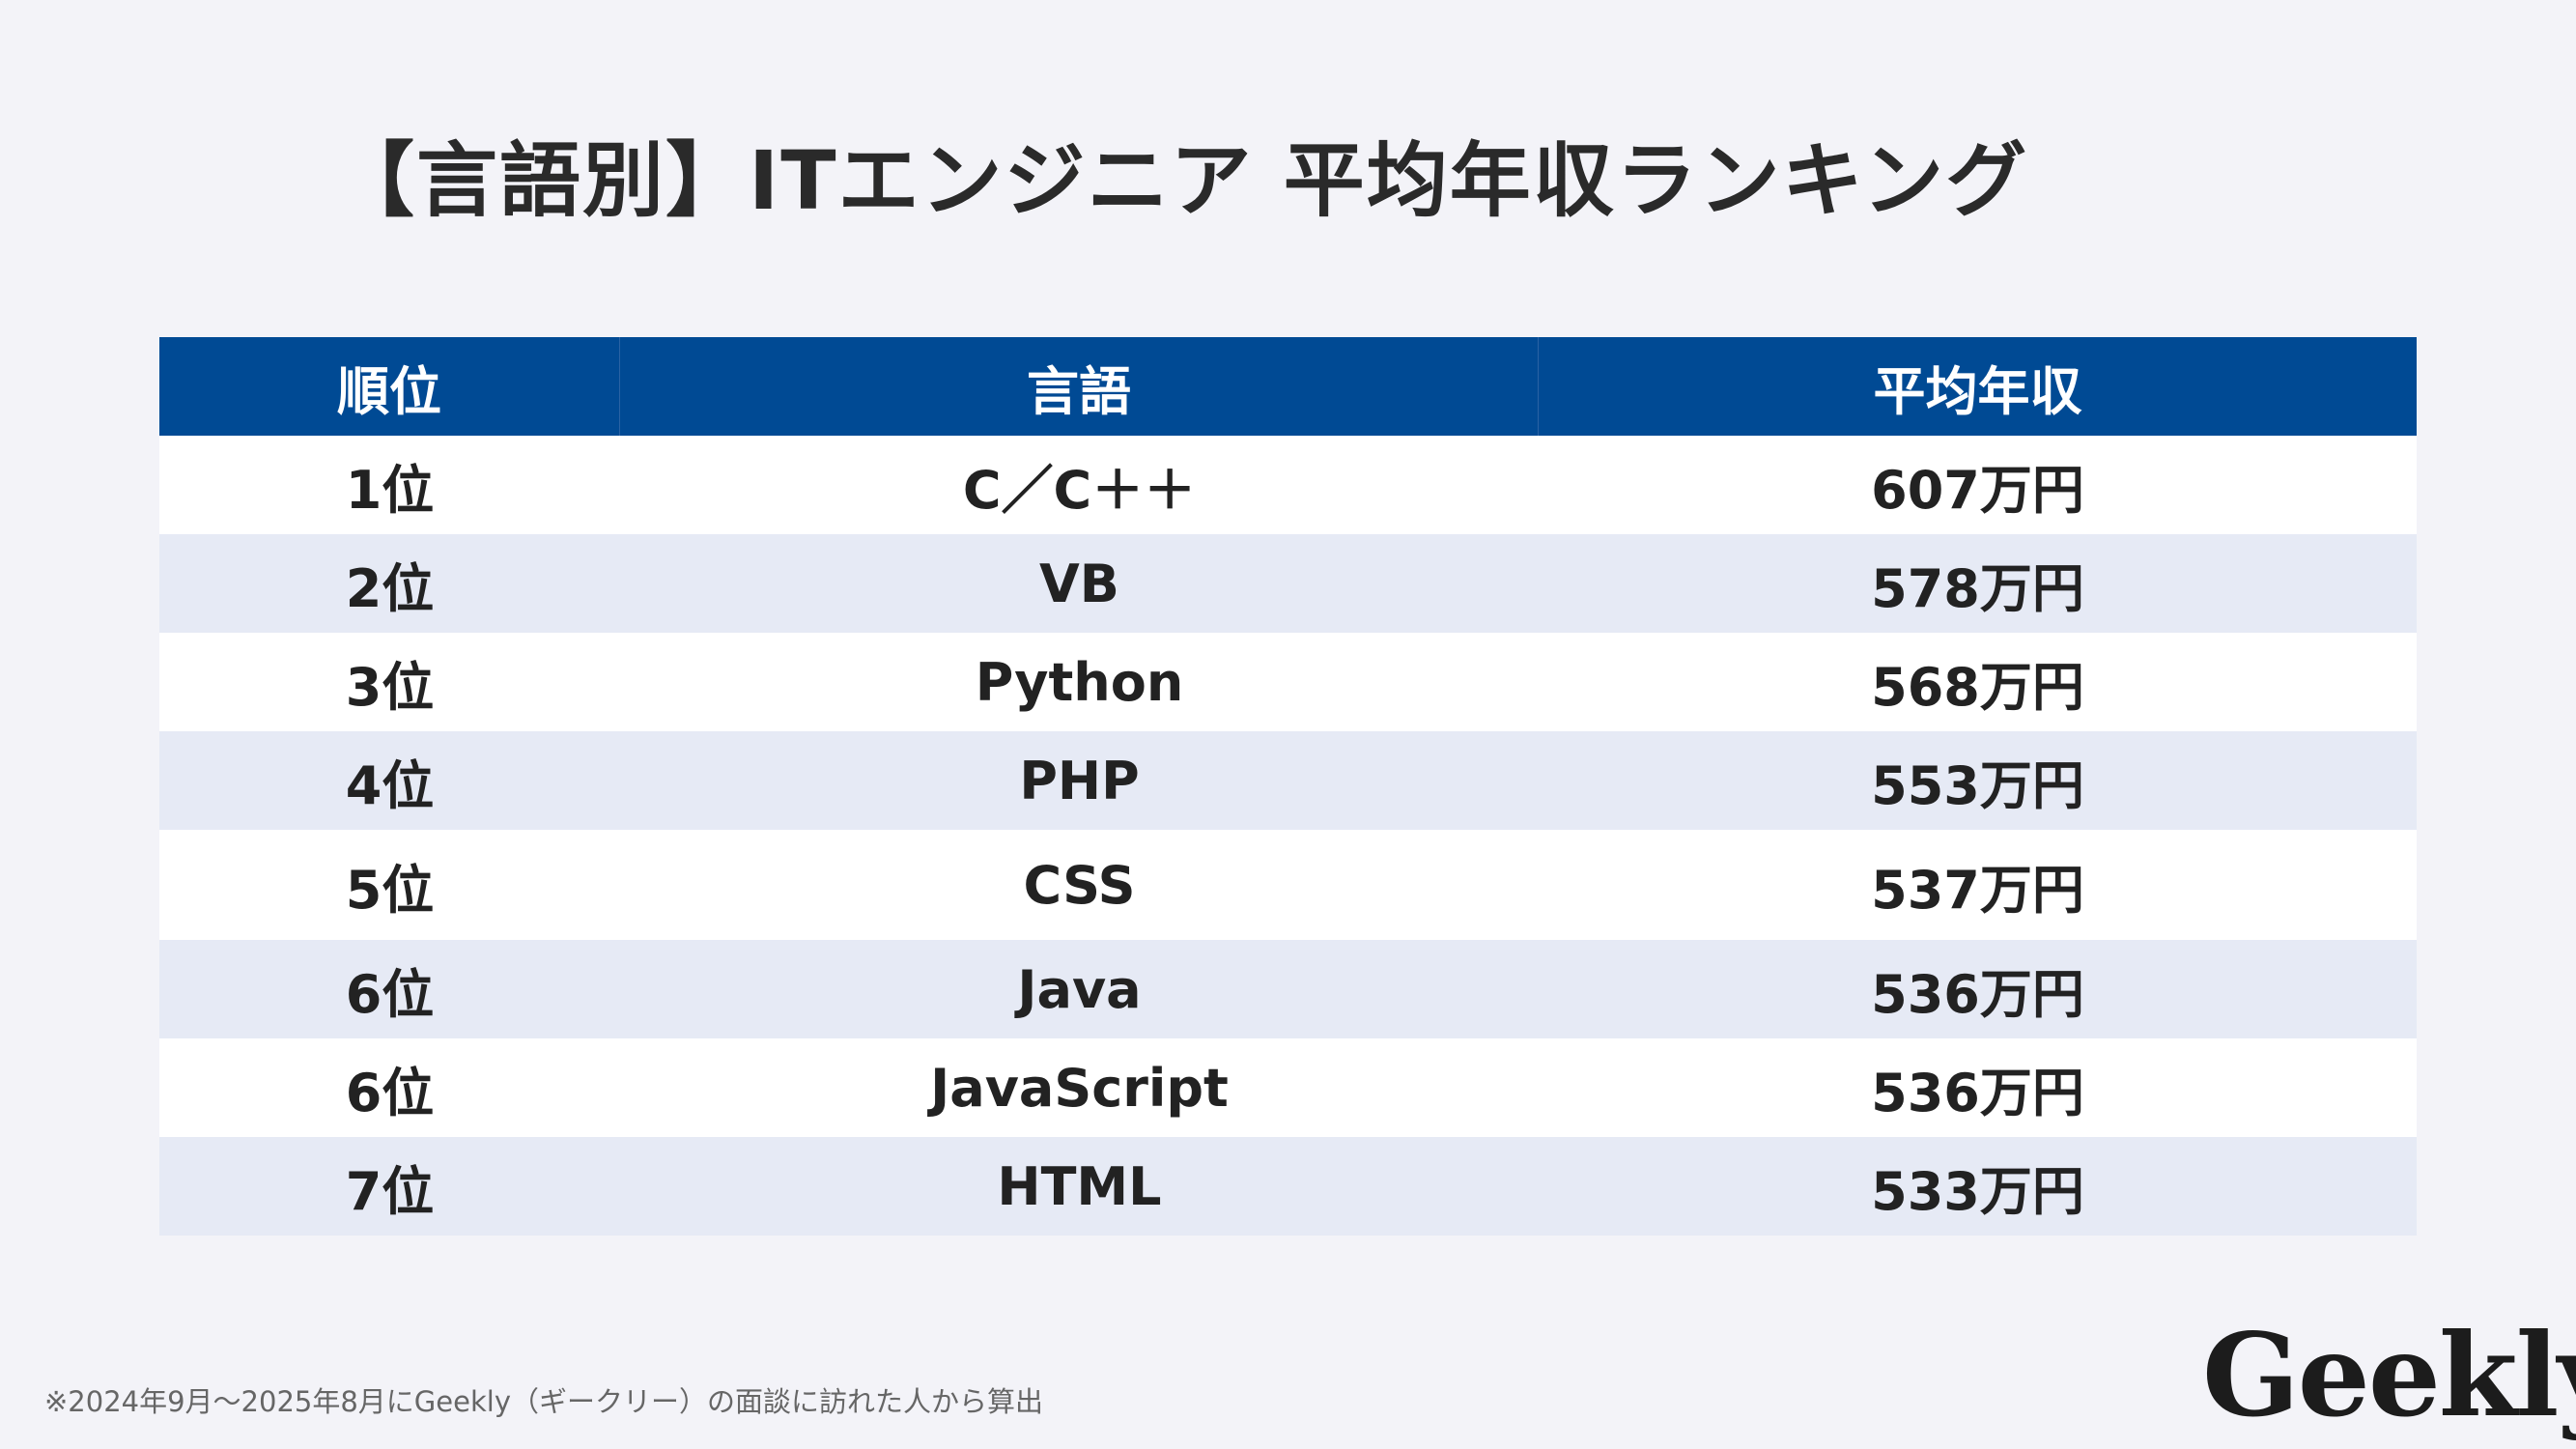  Describe the element at coordinates (1288, 583) in the screenshot. I see `table-row: 2位 VB 578万円` at that location.